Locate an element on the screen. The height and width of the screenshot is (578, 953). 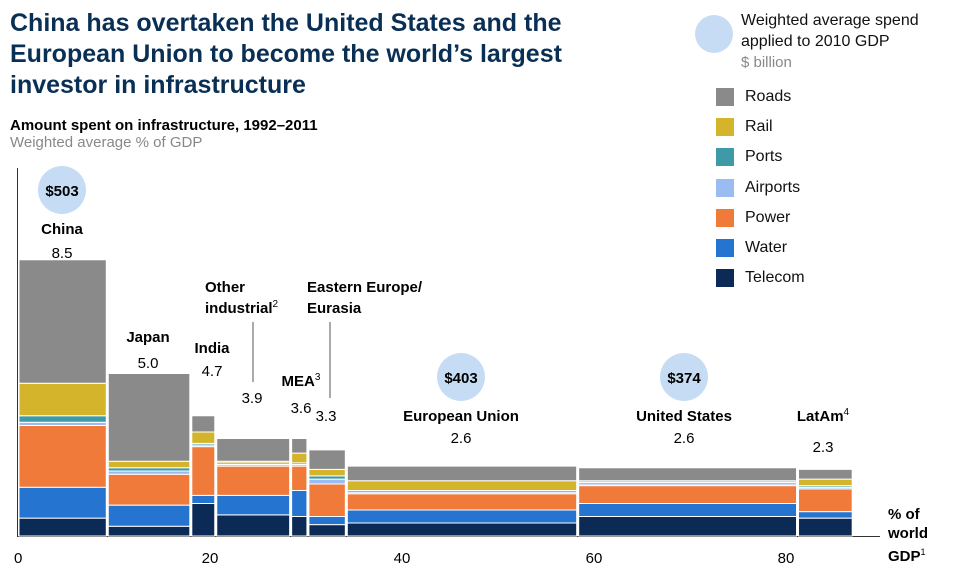
region-label: United States is located at coordinates (684, 416).